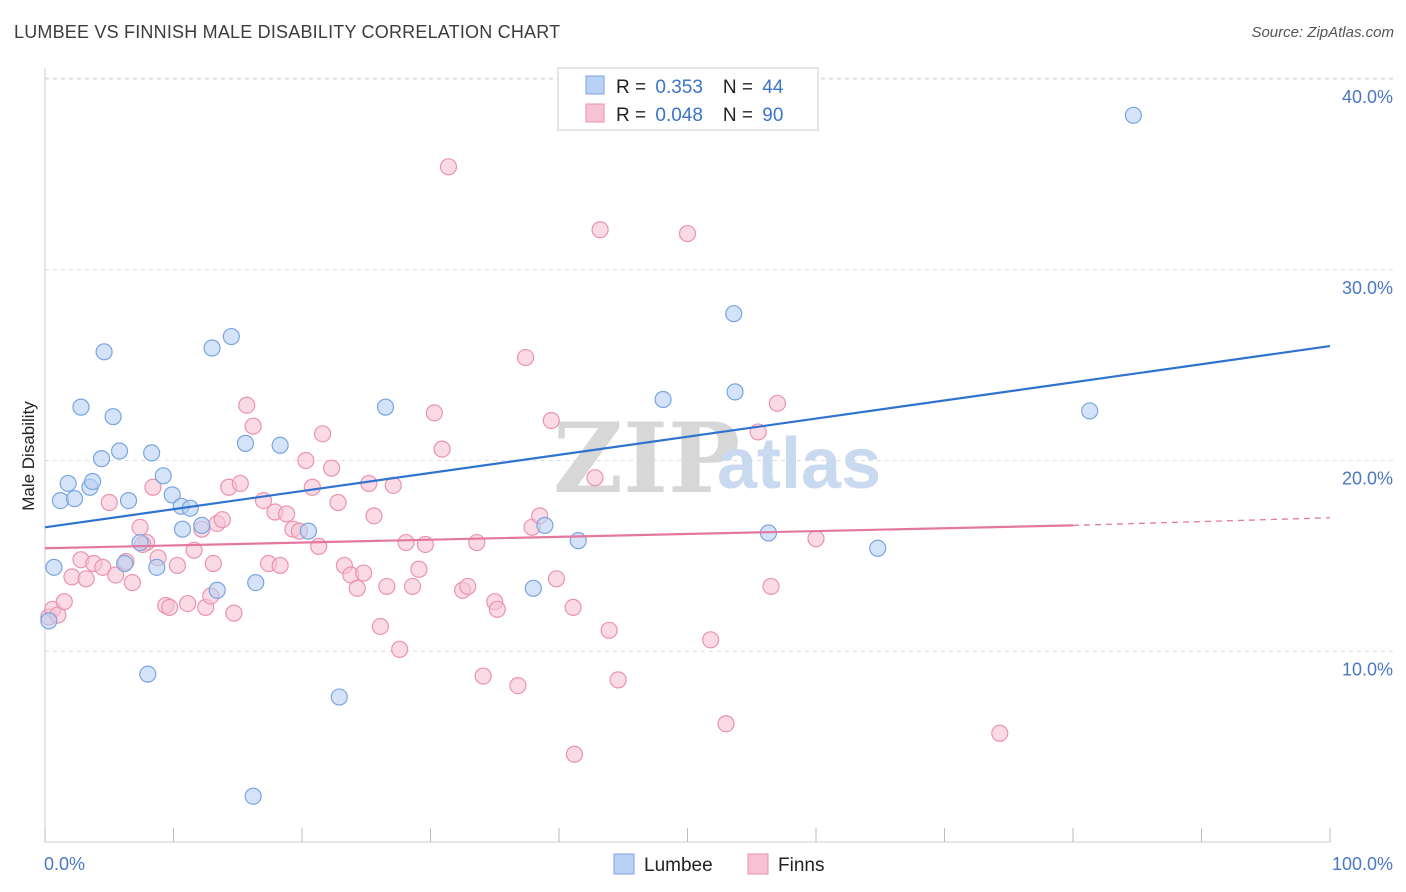  What do you see at coordinates (679, 115) in the screenshot?
I see `legend-r-value: 0.048` at bounding box center [679, 115].